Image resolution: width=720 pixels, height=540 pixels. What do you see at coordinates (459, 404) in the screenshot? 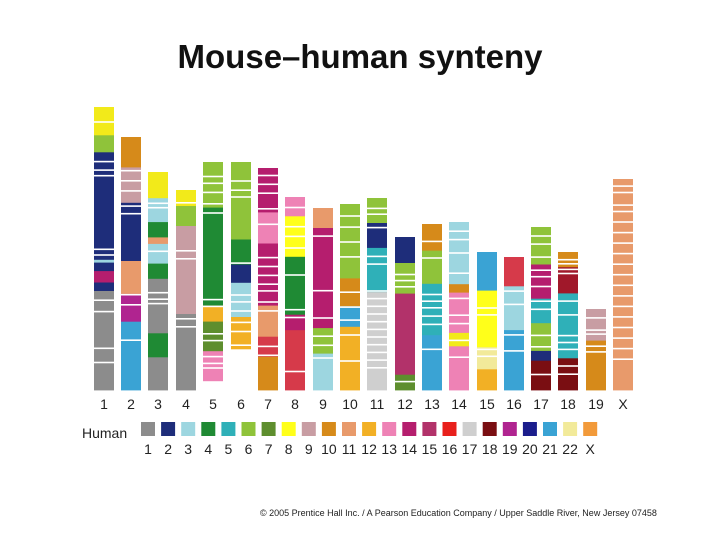
I see `mouse-chromosome-label: 14` at bounding box center [459, 404].